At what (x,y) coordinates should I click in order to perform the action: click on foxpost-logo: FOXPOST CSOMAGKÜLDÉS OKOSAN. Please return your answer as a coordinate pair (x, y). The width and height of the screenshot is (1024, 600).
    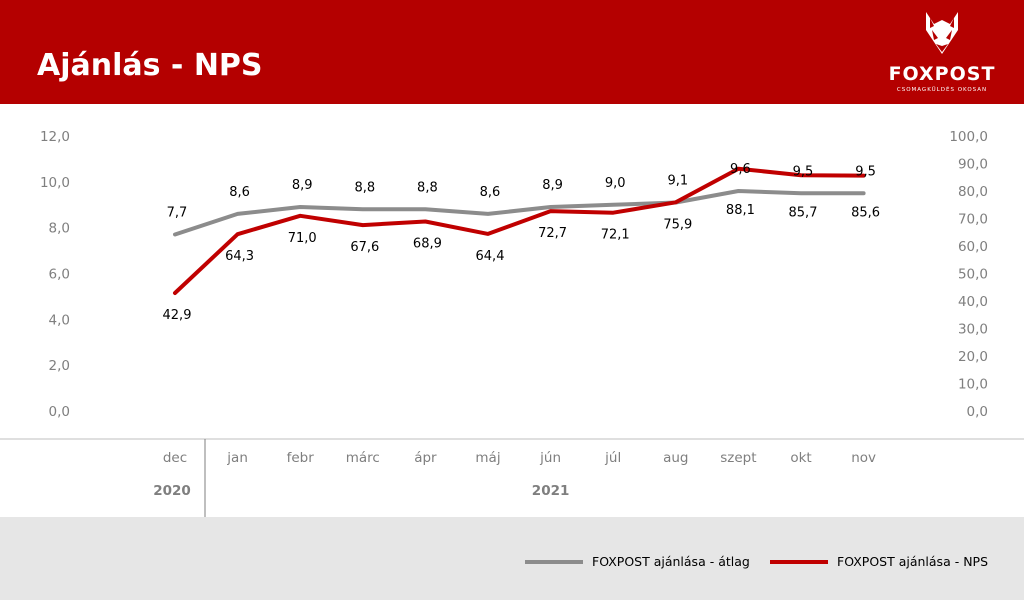
    Looking at the image, I should click on (942, 52).